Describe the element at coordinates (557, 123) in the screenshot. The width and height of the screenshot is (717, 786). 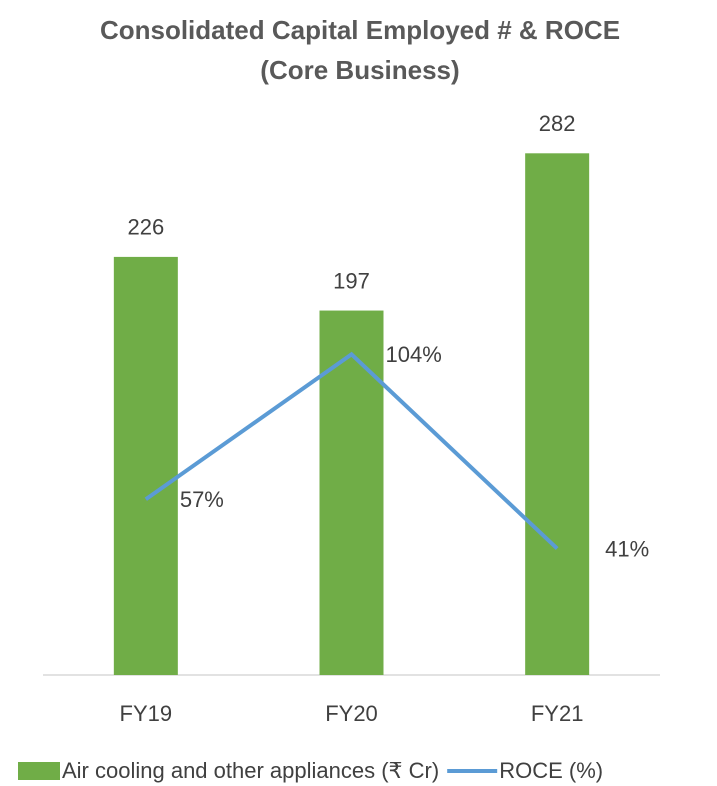
I see `data-label: 282` at that location.